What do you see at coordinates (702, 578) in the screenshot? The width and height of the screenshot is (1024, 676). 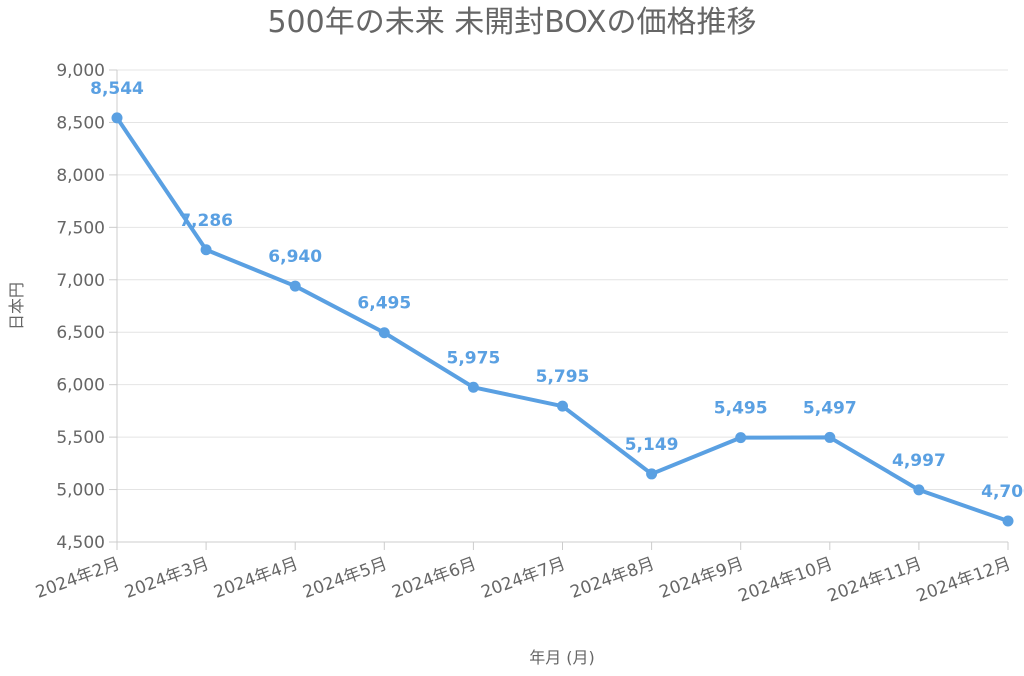 I see `x-tick-label: 2024年9月` at bounding box center [702, 578].